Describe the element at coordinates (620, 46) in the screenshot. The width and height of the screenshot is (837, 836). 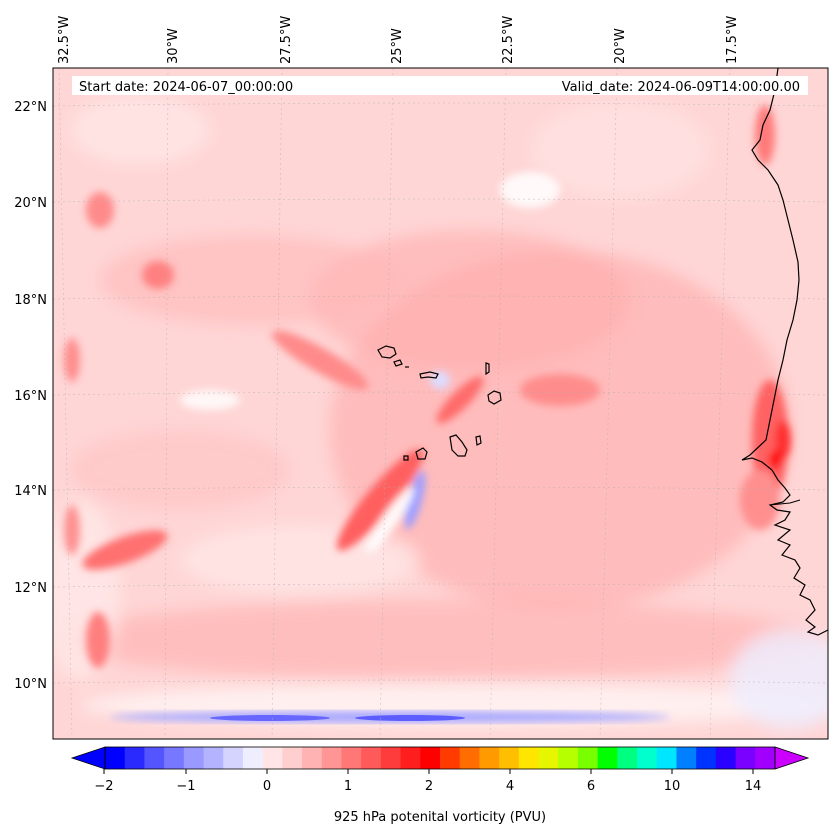
I see `lon-label: 20°W` at that location.